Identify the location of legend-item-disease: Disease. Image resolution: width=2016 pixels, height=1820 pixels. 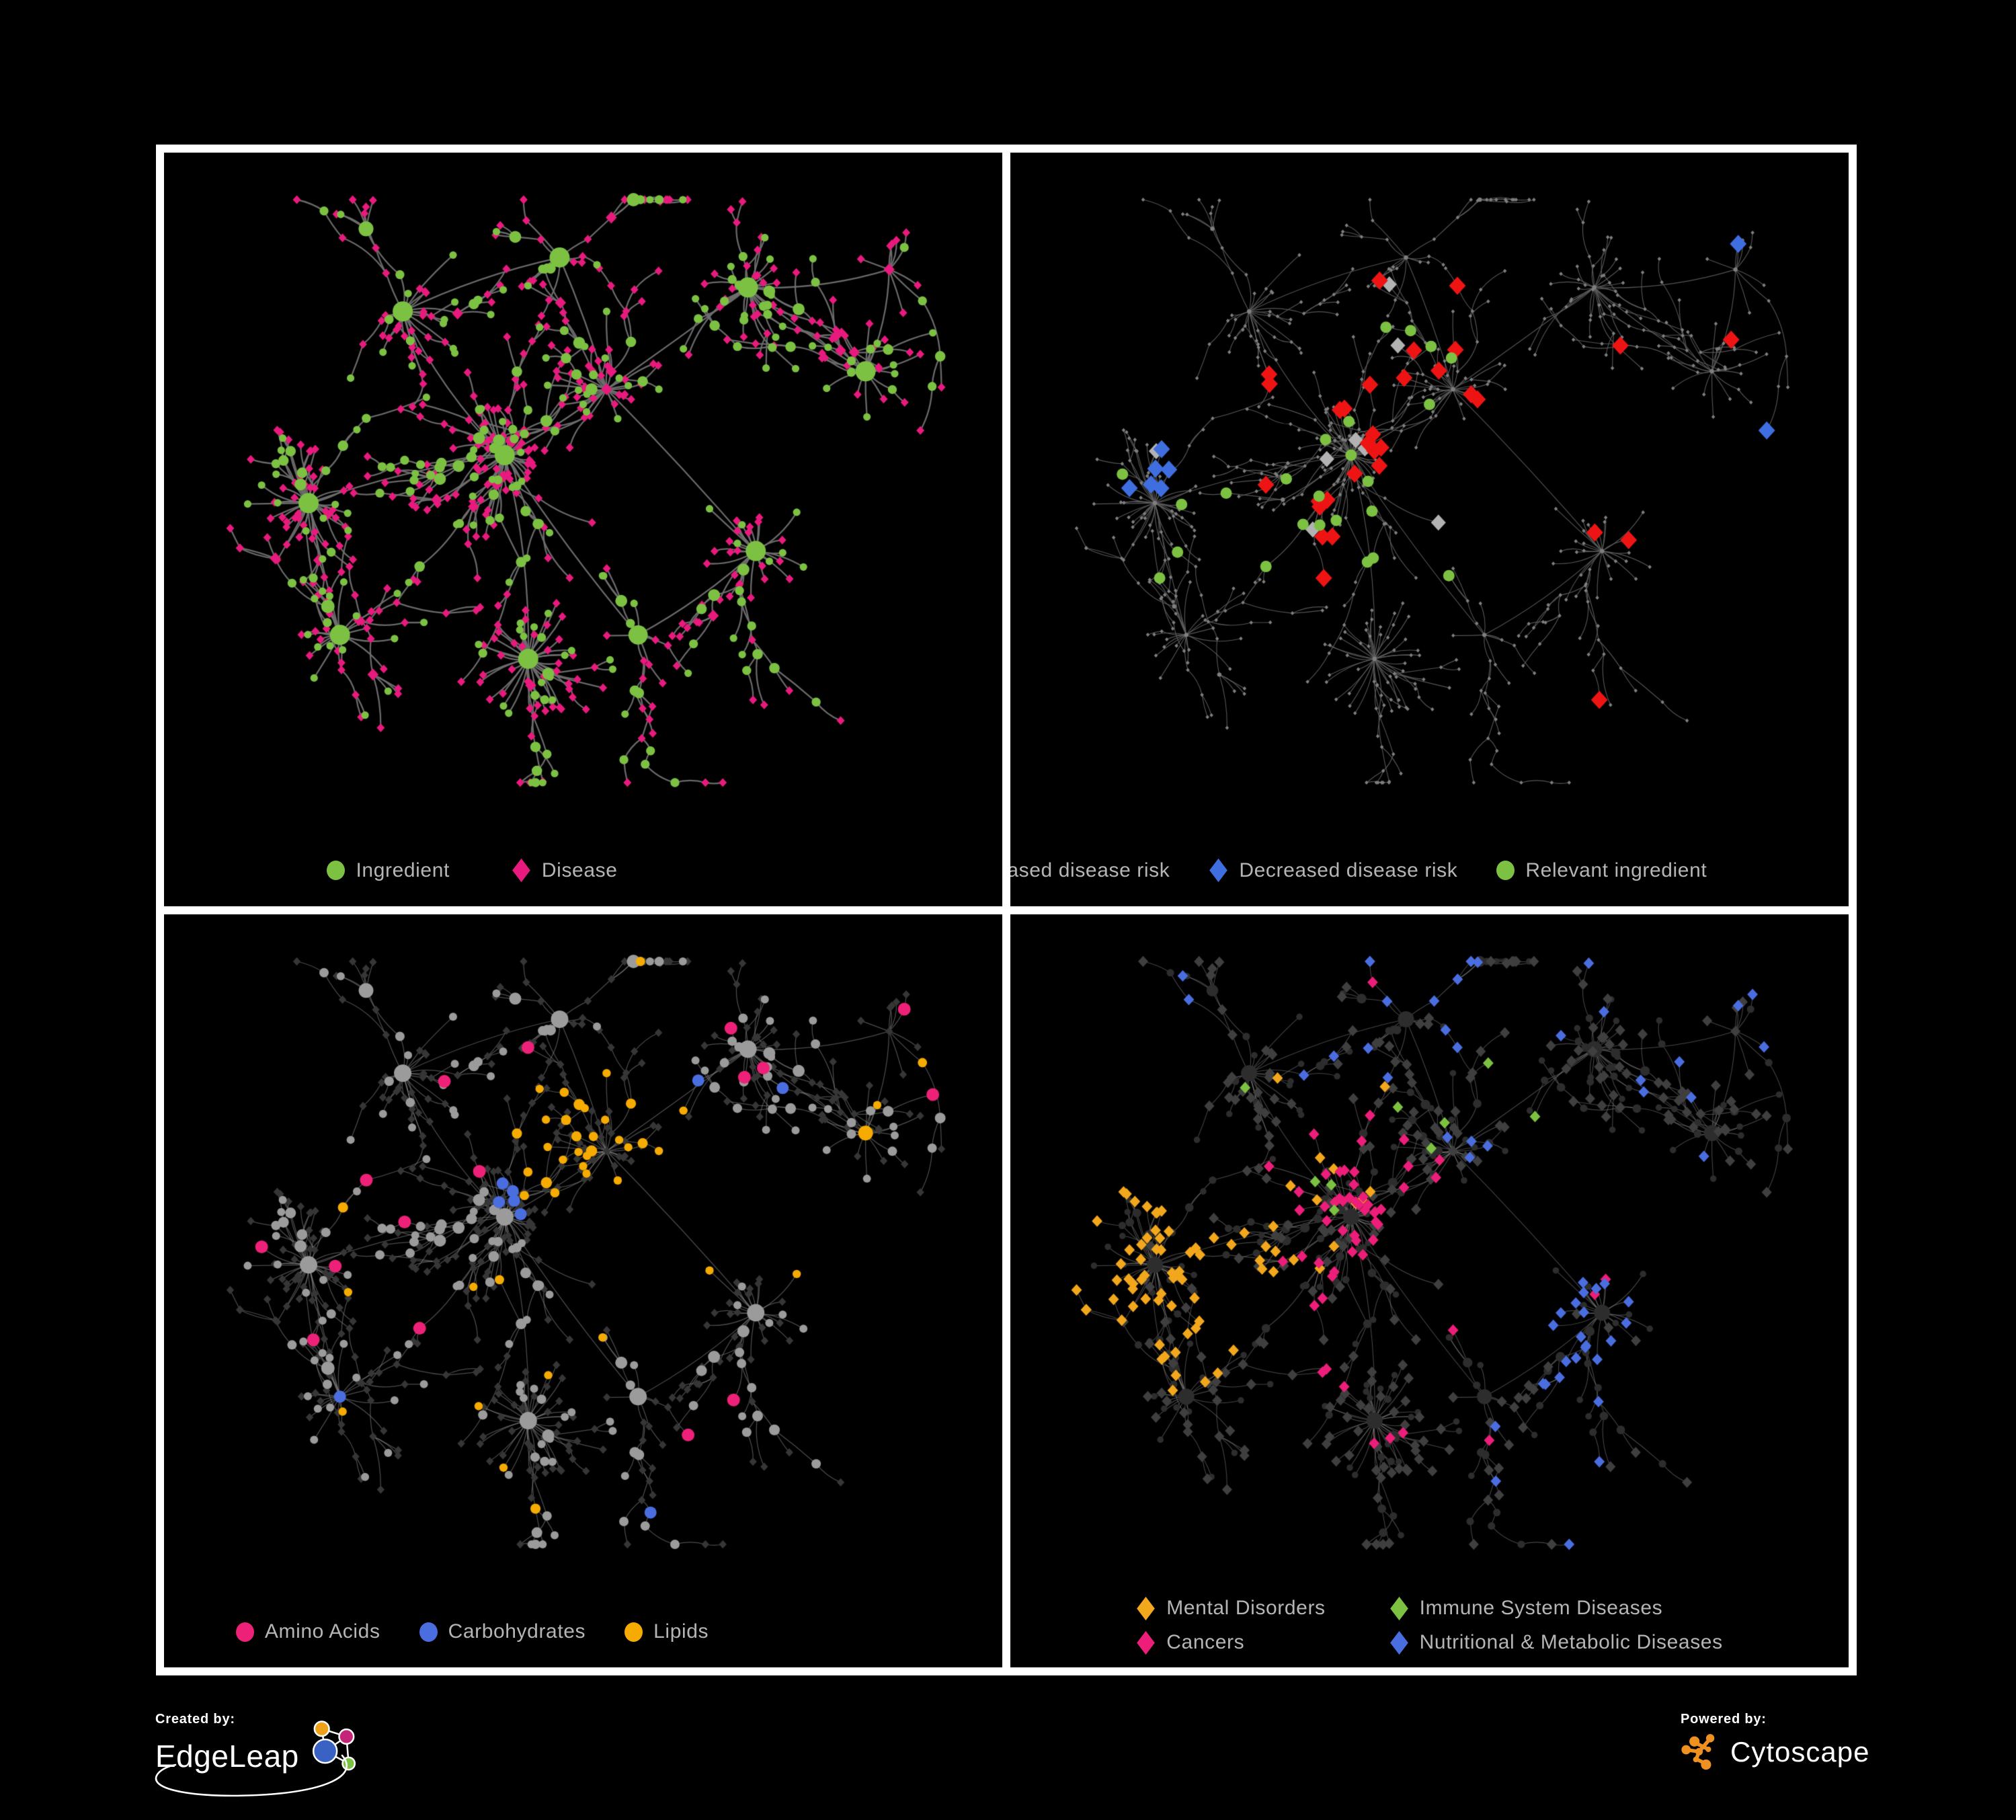
(565, 870).